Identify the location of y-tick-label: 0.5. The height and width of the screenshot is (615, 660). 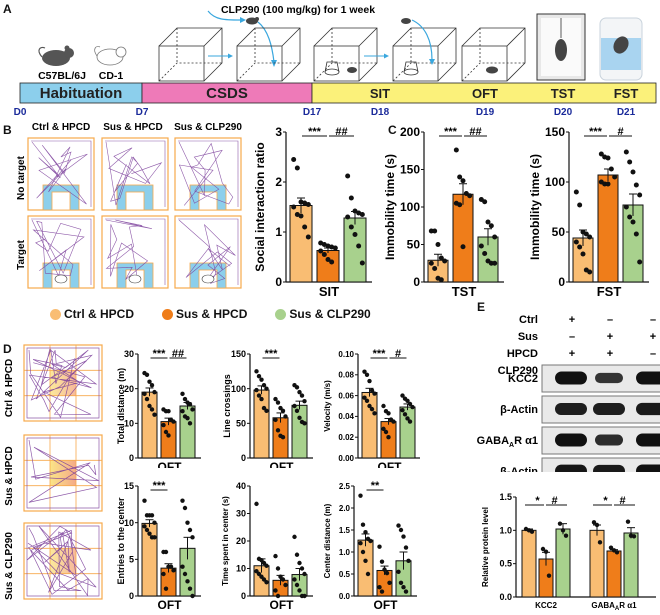
(345, 574).